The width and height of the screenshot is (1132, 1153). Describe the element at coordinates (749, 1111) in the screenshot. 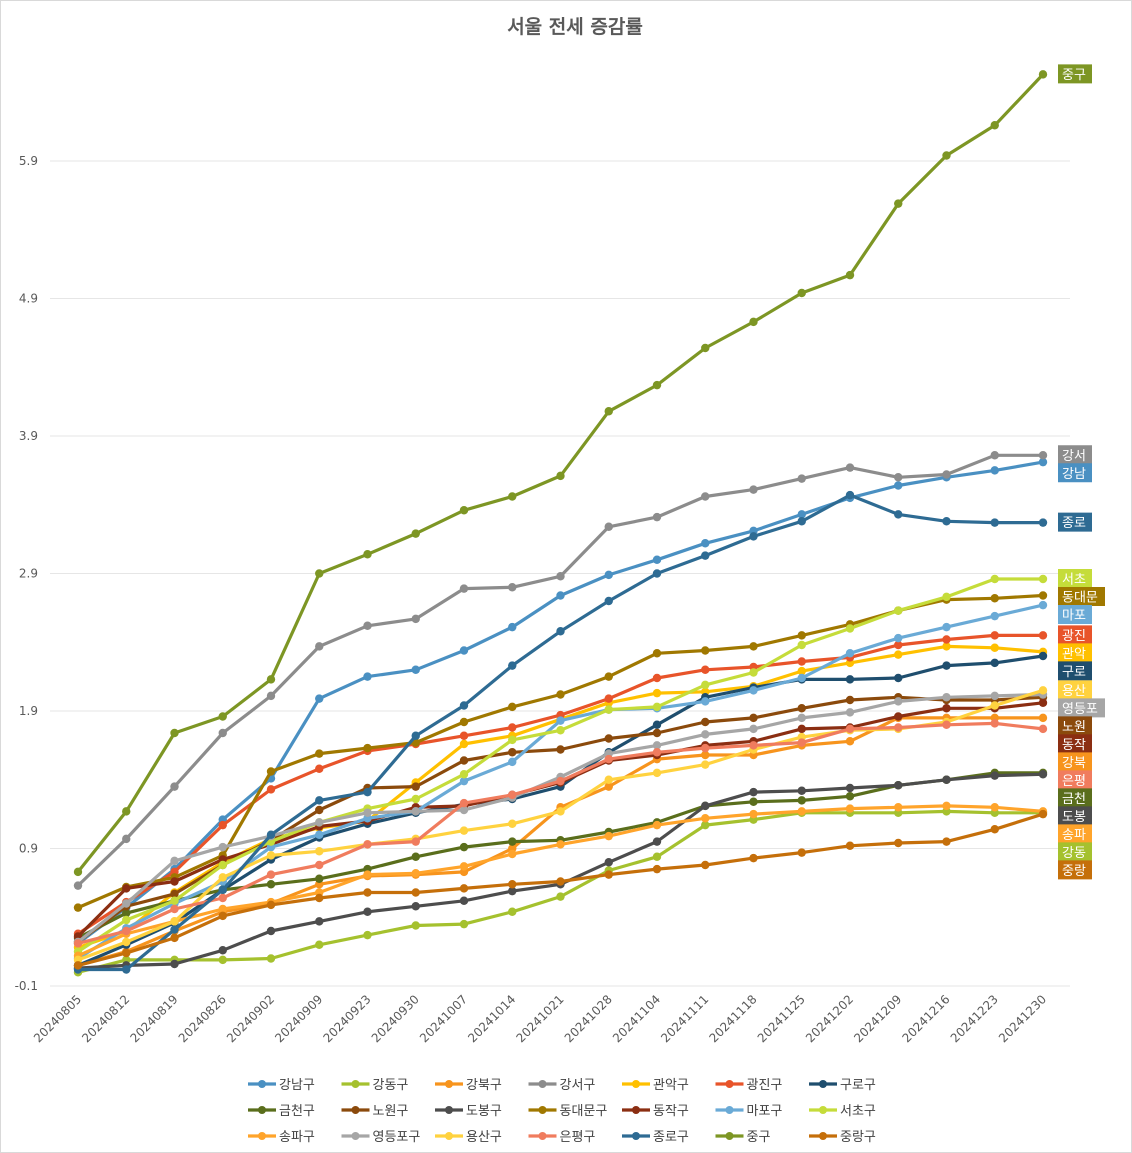

I see `legend-item-마포구: 마포구` at that location.